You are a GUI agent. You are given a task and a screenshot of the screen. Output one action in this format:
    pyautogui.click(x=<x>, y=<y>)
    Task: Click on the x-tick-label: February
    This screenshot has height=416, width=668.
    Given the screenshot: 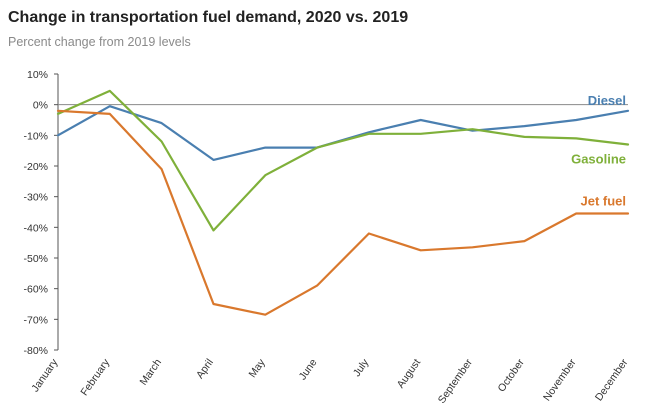 What is the action you would take?
    pyautogui.click(x=95, y=377)
    